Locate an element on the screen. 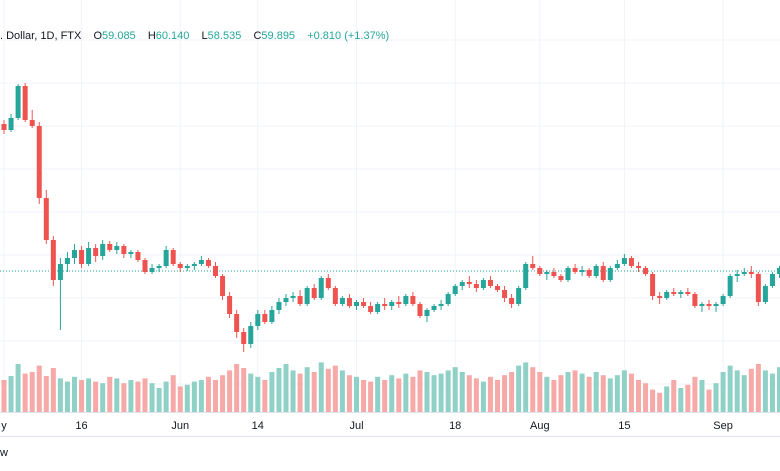 Image resolution: width=780 pixels, height=471 pixels. x-tick-label: Jul is located at coordinates (356, 426).